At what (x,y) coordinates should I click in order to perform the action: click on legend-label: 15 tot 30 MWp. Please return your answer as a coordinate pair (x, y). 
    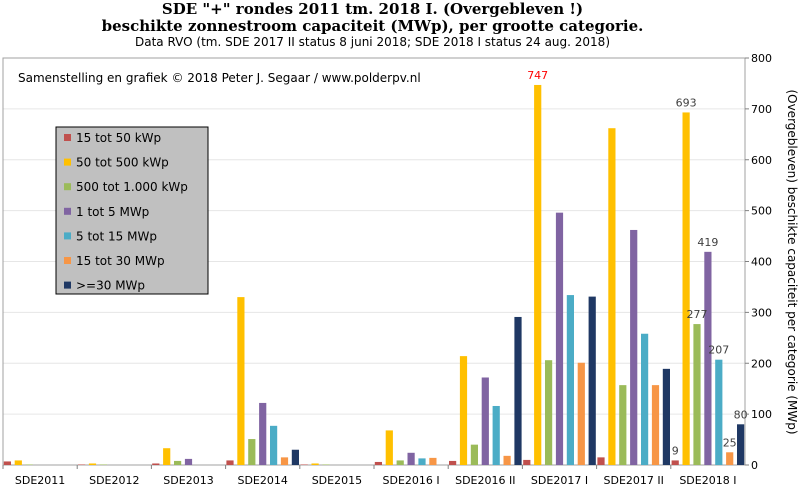
    Looking at the image, I should click on (120, 261).